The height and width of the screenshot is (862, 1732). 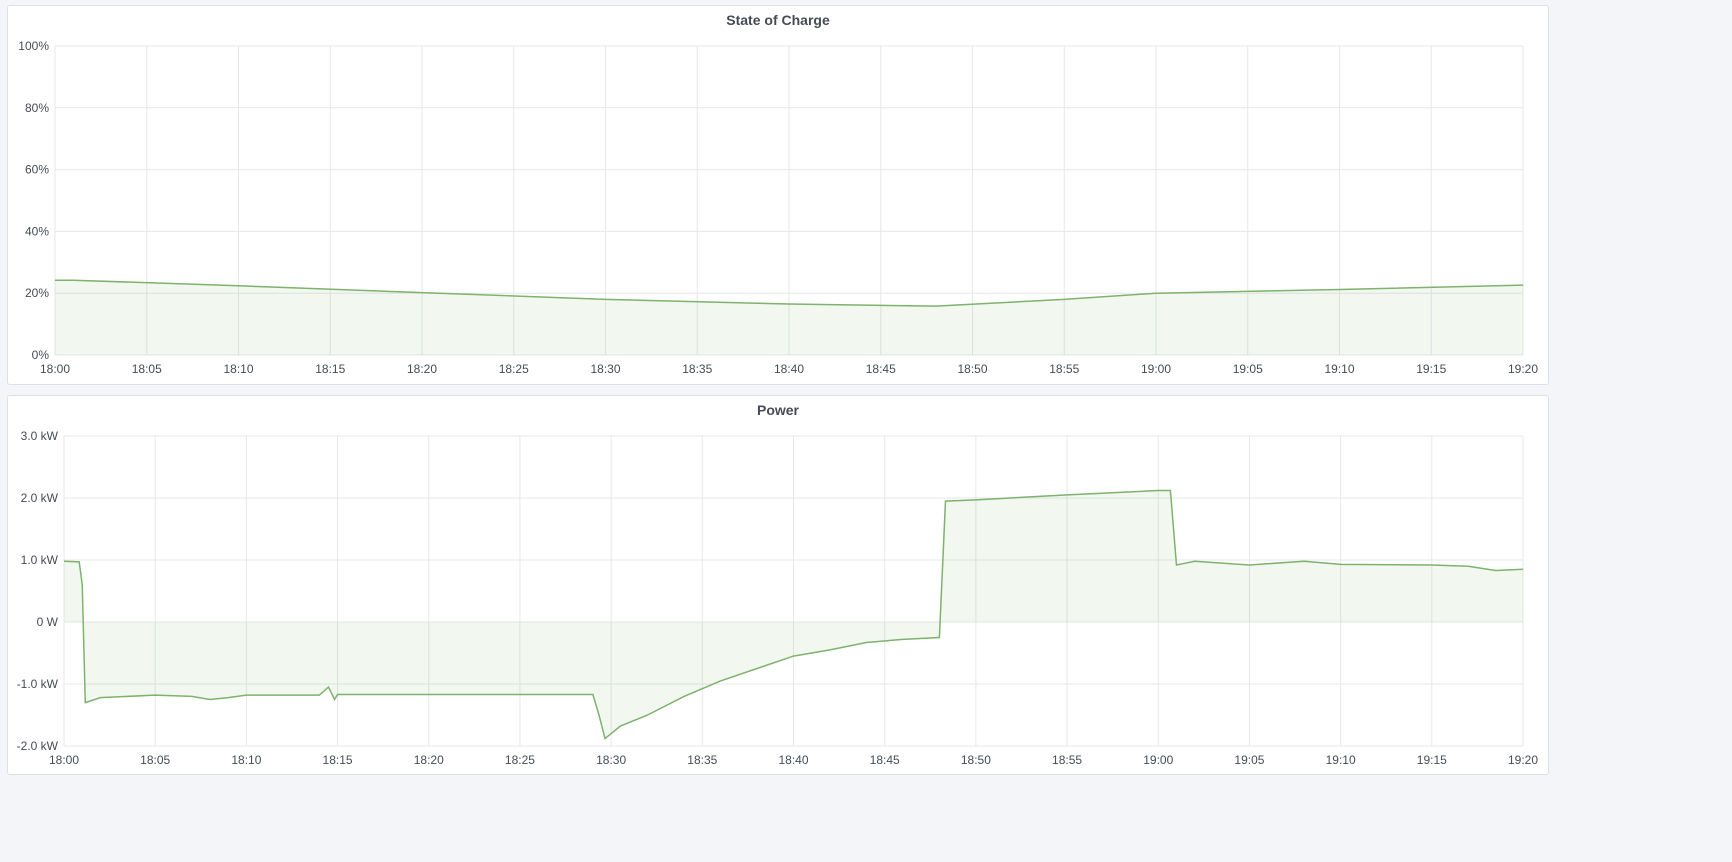 What do you see at coordinates (38, 746) in the screenshot?
I see `y-tick-label: -2.0 kW` at bounding box center [38, 746].